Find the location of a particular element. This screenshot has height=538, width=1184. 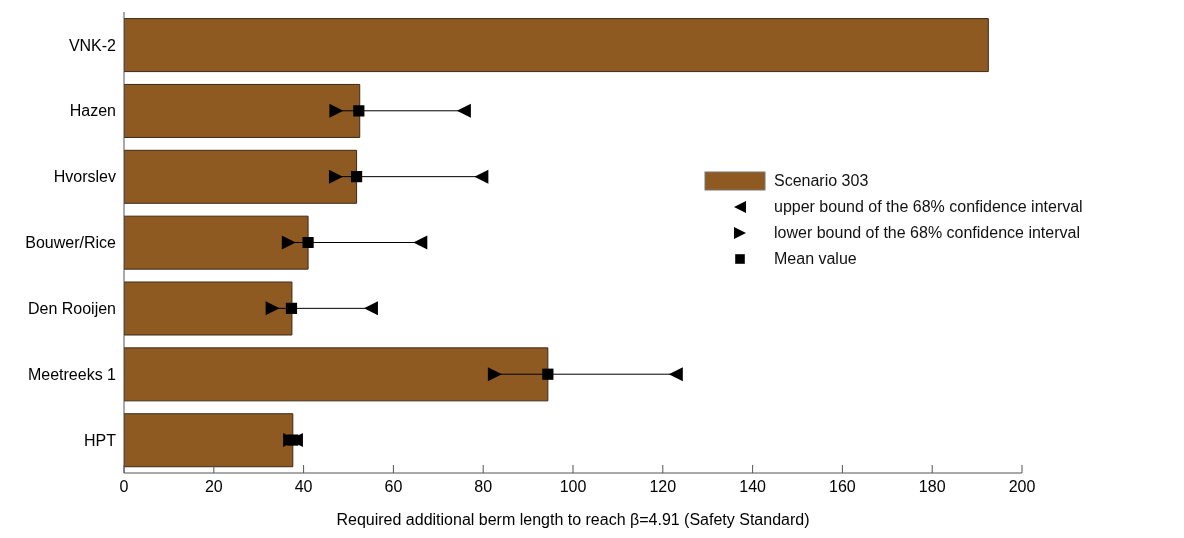

legend-label: Scenario 303 is located at coordinates (821, 181).